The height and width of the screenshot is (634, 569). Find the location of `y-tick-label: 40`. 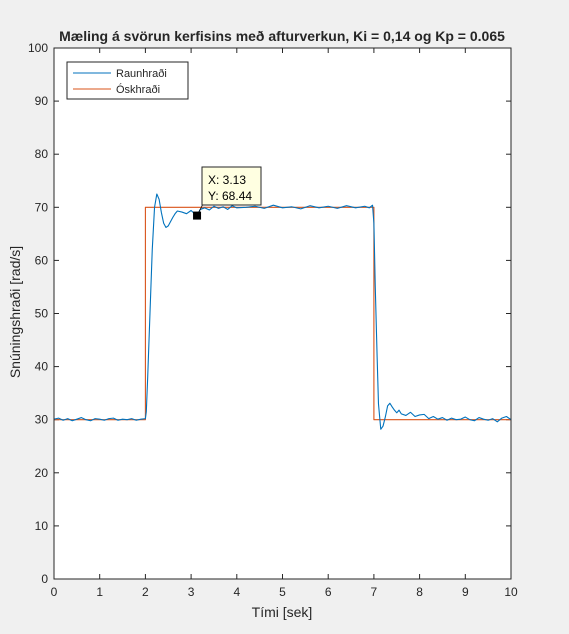

y-tick-label: 40 is located at coordinates (42, 367).